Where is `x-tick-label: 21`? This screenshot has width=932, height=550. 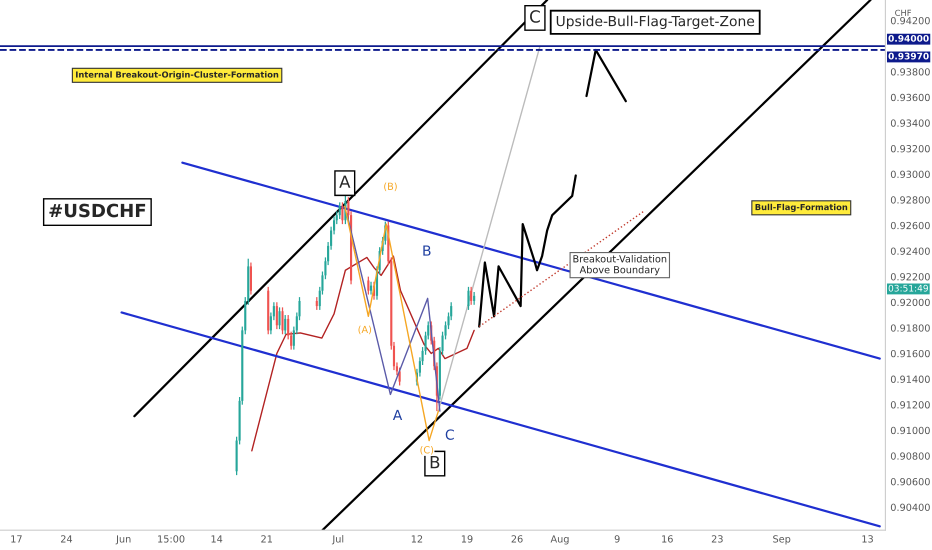
x-tick-label: 21 is located at coordinates (266, 538).